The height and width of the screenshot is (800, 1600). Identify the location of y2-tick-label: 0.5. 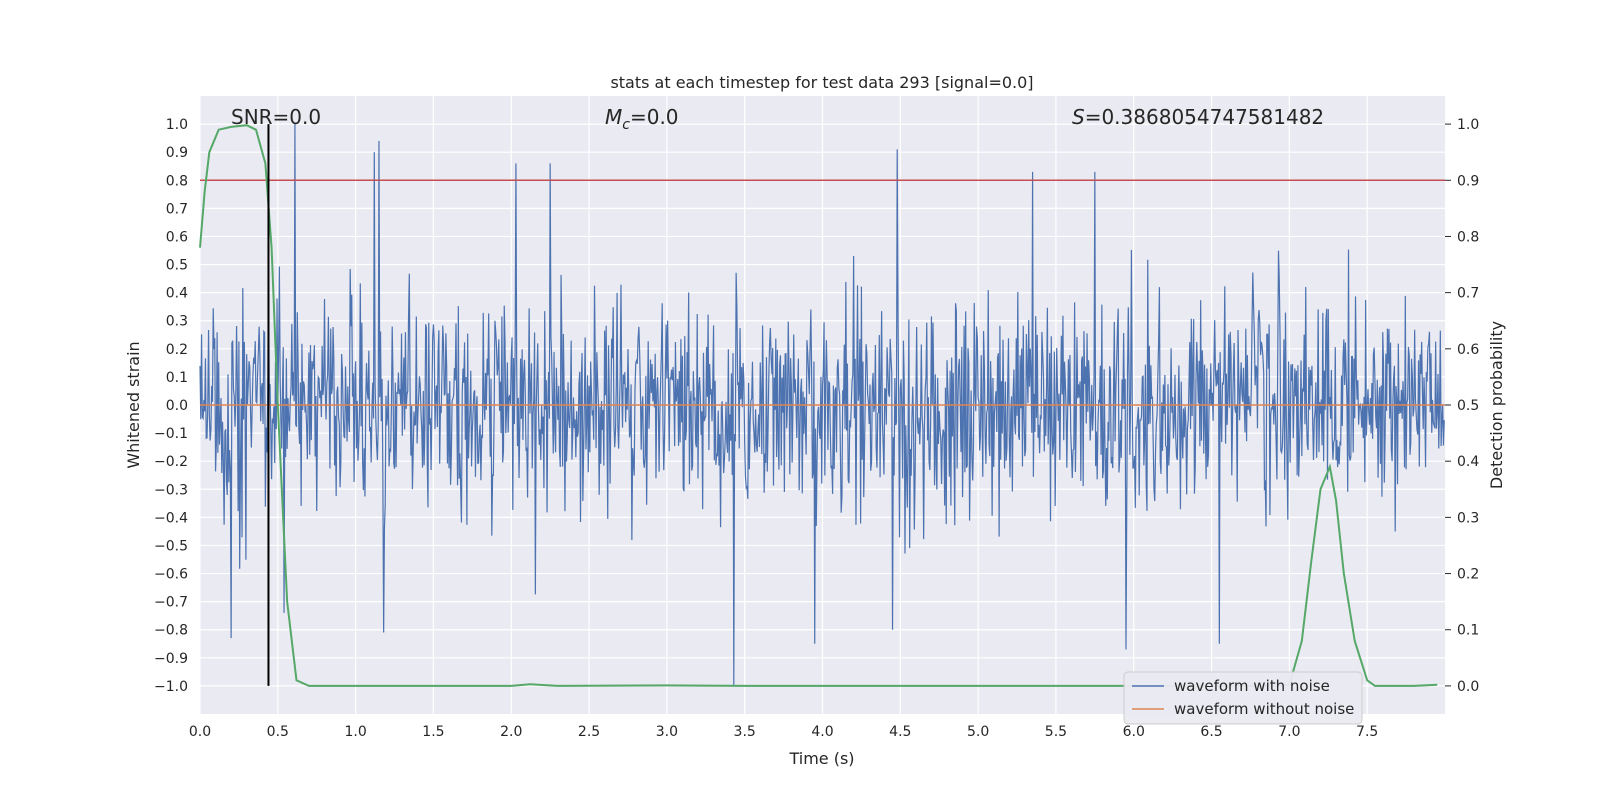
(1468, 406).